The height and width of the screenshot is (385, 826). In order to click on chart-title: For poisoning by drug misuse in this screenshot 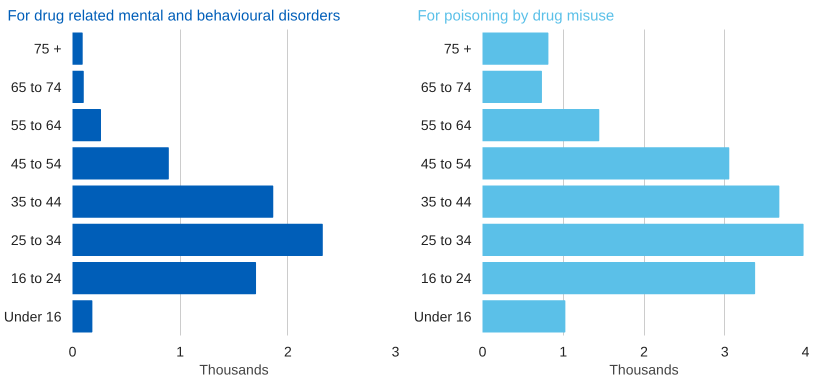, I will do `click(516, 16)`.